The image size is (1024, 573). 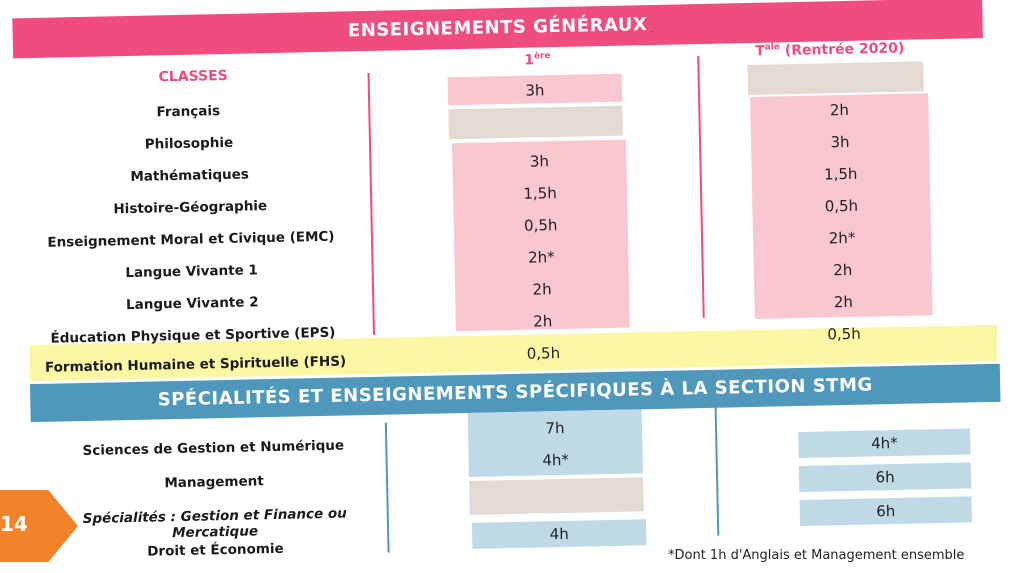 I want to click on page-number: 14, so click(x=14, y=524).